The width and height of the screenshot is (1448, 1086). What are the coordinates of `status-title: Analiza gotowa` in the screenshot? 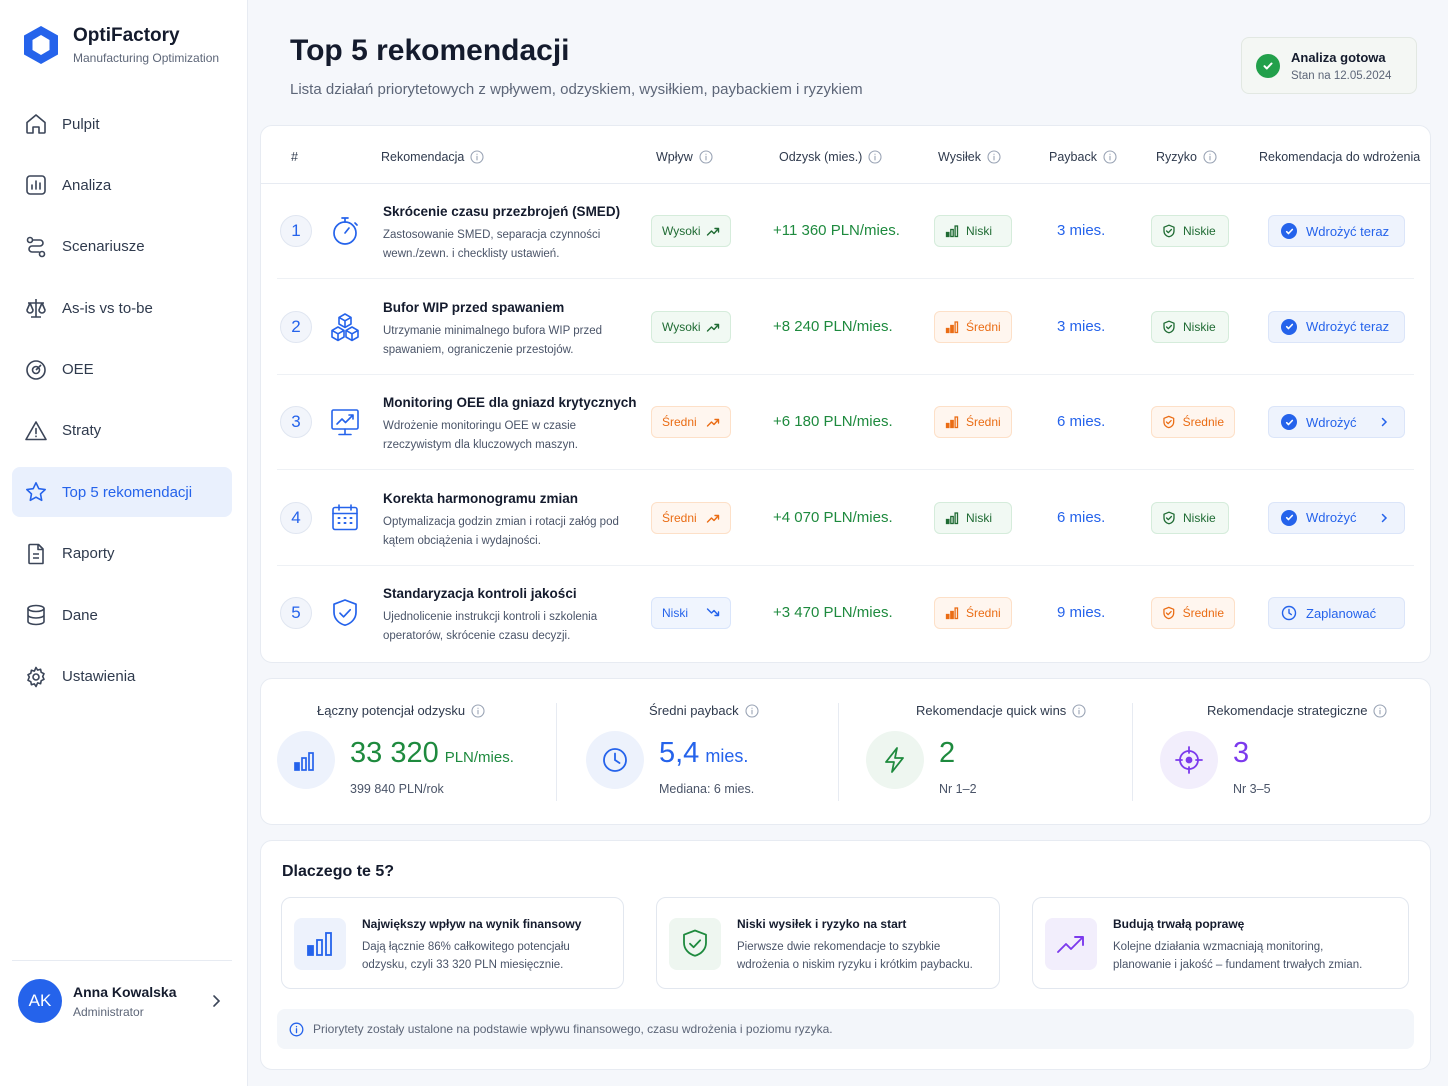 It's located at (1338, 57).